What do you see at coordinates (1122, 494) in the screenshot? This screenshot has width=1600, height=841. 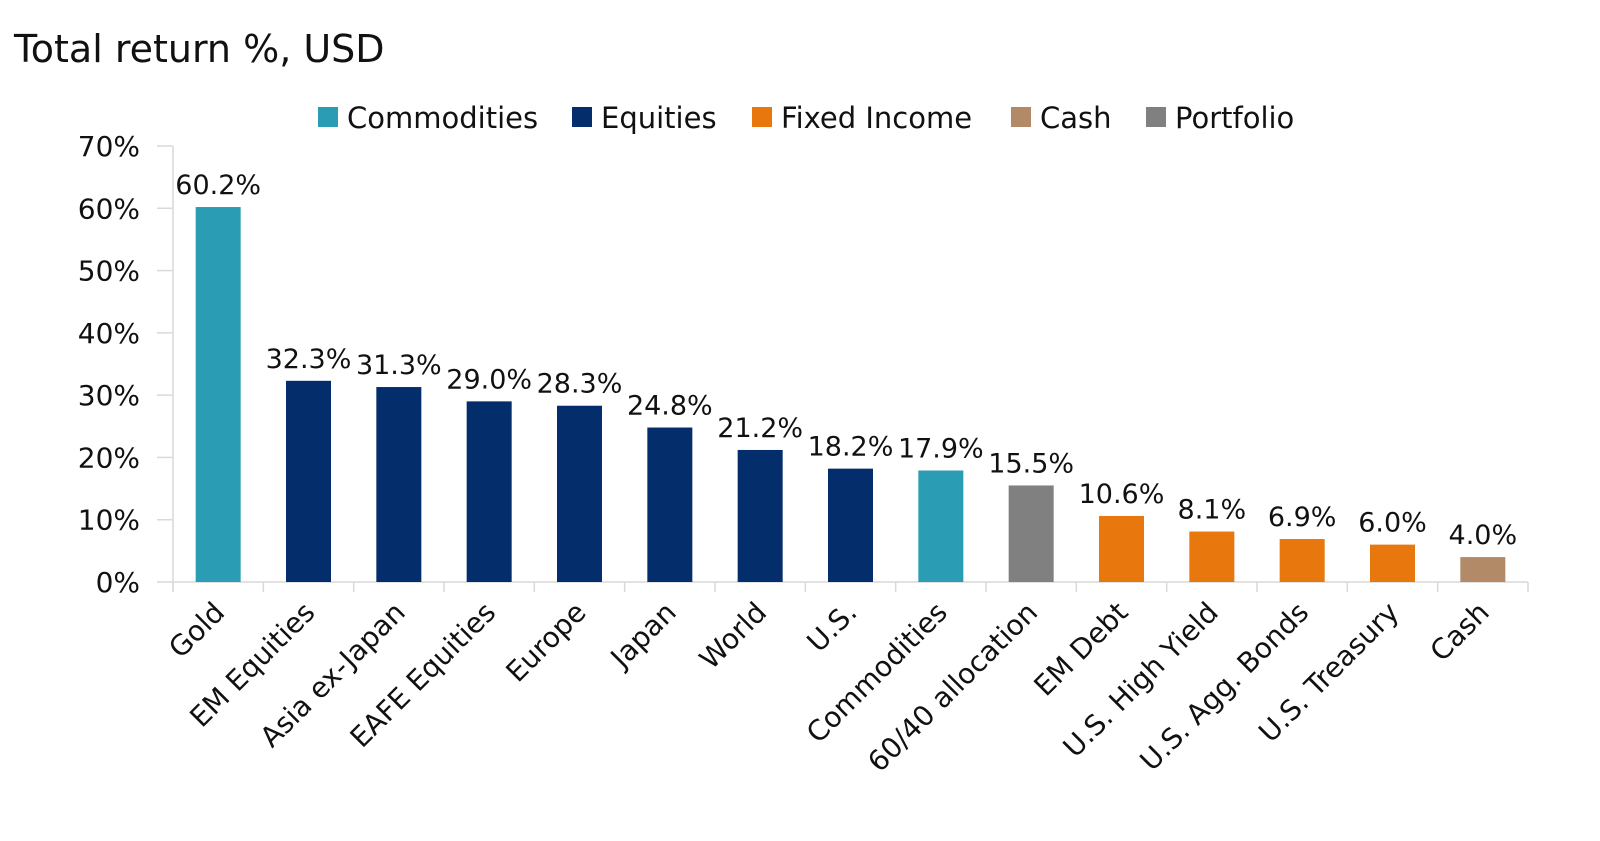 I see `data-label: 10.6%` at bounding box center [1122, 494].